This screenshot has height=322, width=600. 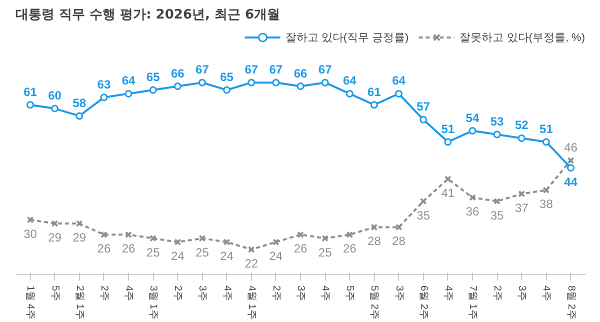 What do you see at coordinates (251, 263) in the screenshot?
I see `data-label: 22` at bounding box center [251, 263].